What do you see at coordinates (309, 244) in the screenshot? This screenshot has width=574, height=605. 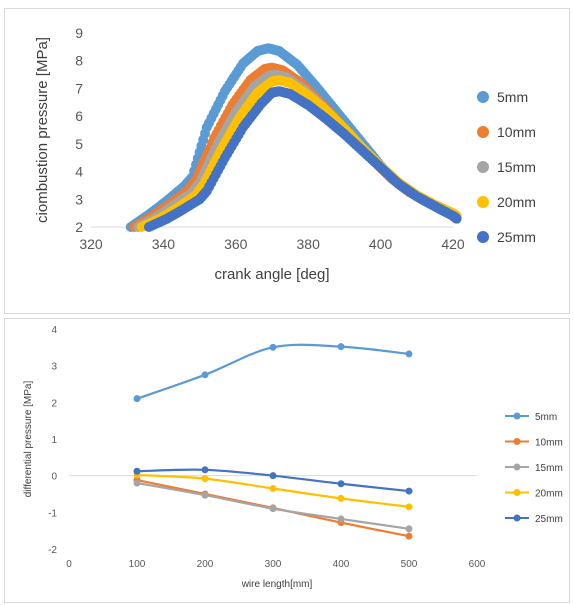 I see `x-tick-label: 380` at bounding box center [309, 244].